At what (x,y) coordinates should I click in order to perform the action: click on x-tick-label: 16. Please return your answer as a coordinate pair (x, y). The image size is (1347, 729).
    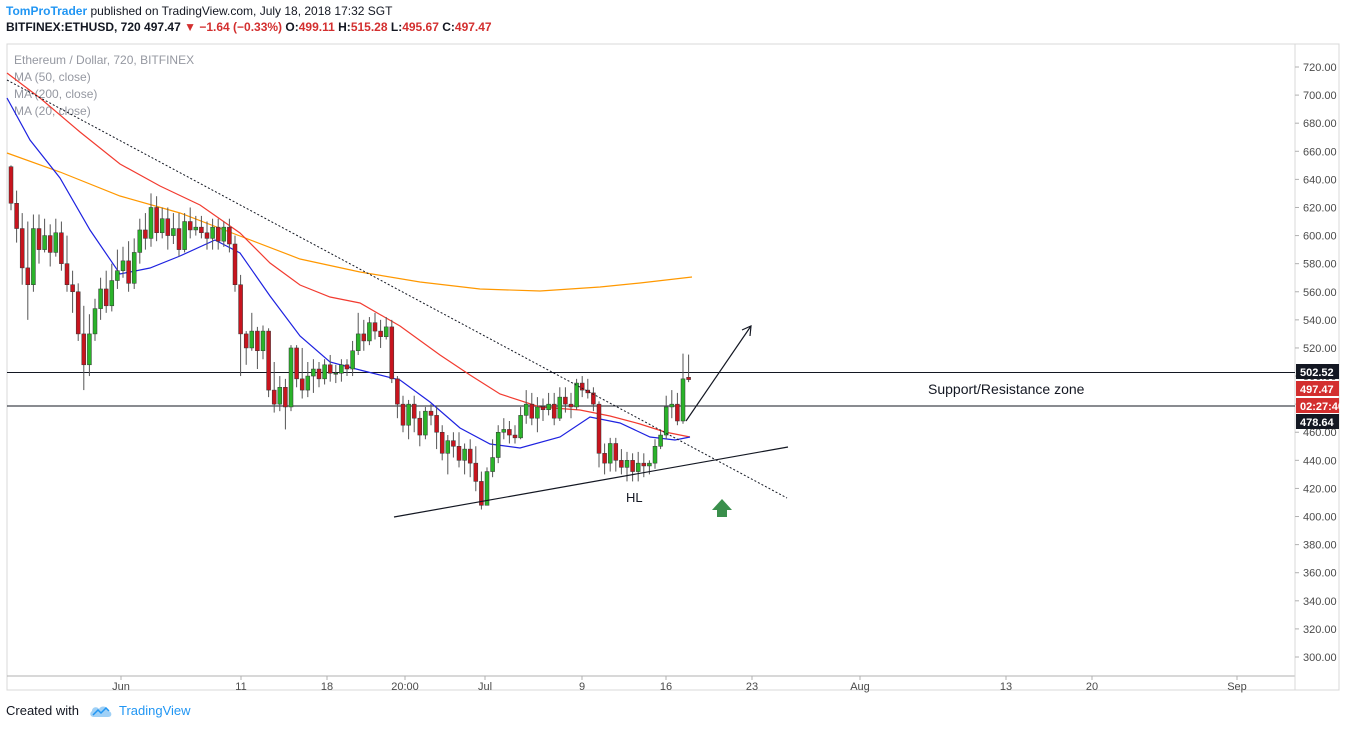
    Looking at the image, I should click on (666, 687).